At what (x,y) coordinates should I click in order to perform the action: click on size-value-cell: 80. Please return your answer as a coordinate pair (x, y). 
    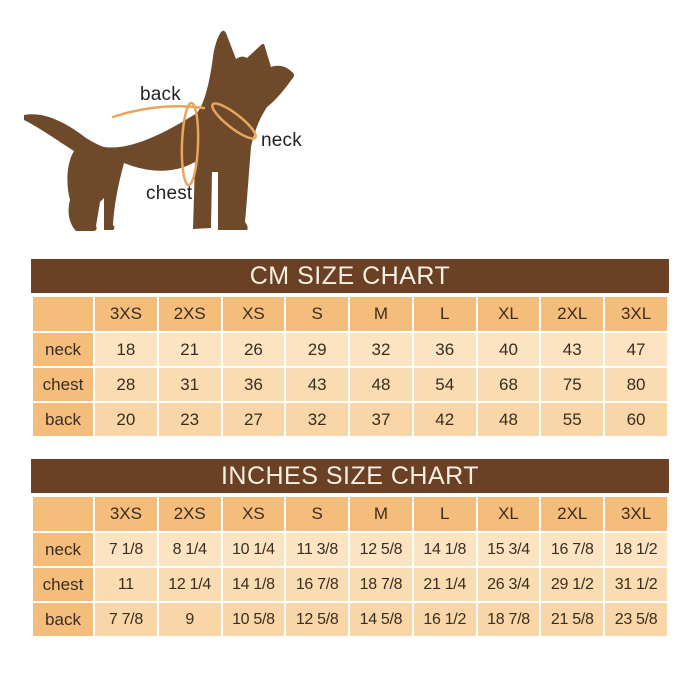
    Looking at the image, I should click on (636, 384).